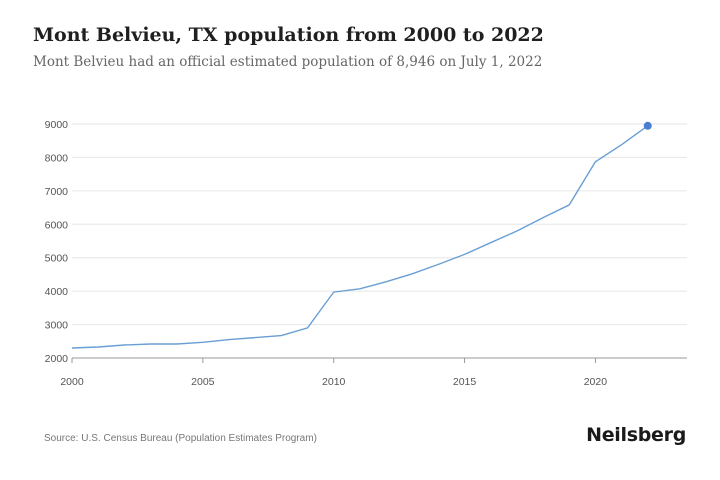 The image size is (720, 480). I want to click on y-tick-label: 4000, so click(57, 292).